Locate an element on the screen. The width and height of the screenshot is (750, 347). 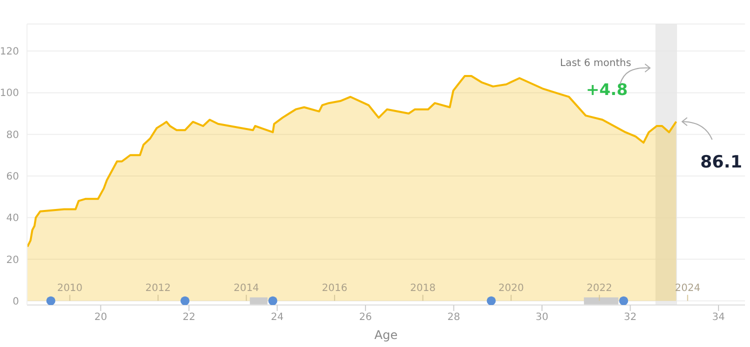
y-tick-label: 120 is located at coordinates (9, 52).